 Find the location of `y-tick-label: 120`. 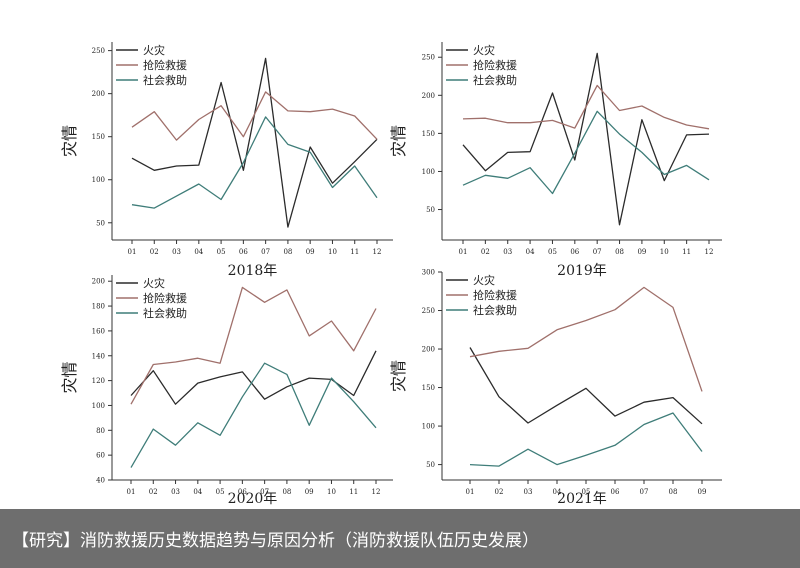

y-tick-label: 120 is located at coordinates (98, 381).